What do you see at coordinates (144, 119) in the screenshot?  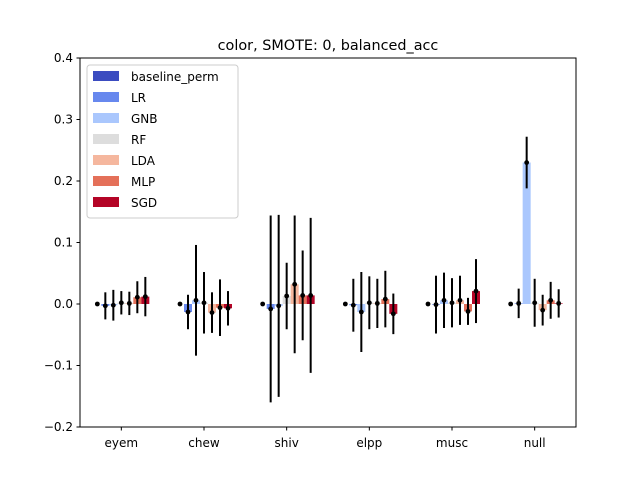 I see `legend-label-GNB: GNB` at bounding box center [144, 119].